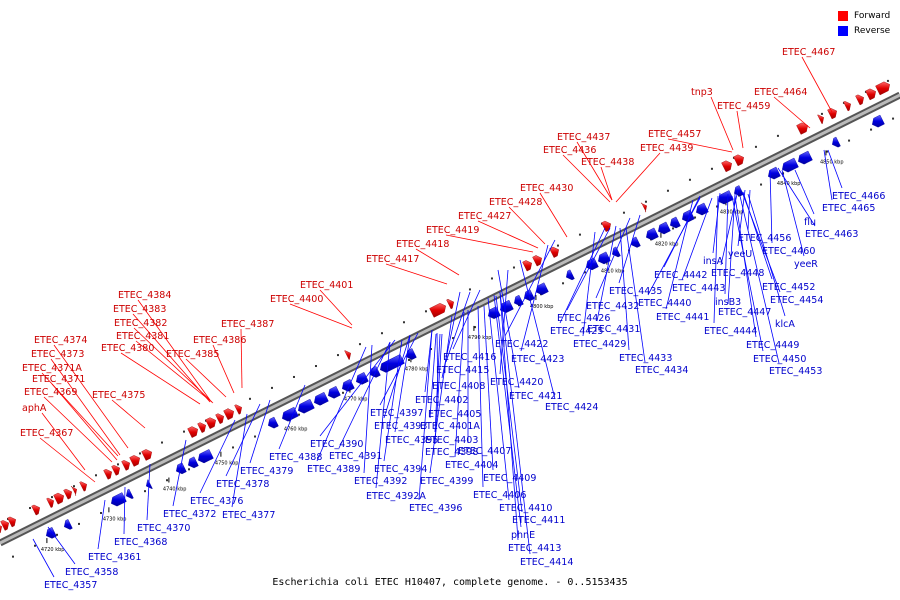 This screenshot has width=900, height=600. I want to click on reverse-gene-label: ETEC_4425, so click(576, 331).